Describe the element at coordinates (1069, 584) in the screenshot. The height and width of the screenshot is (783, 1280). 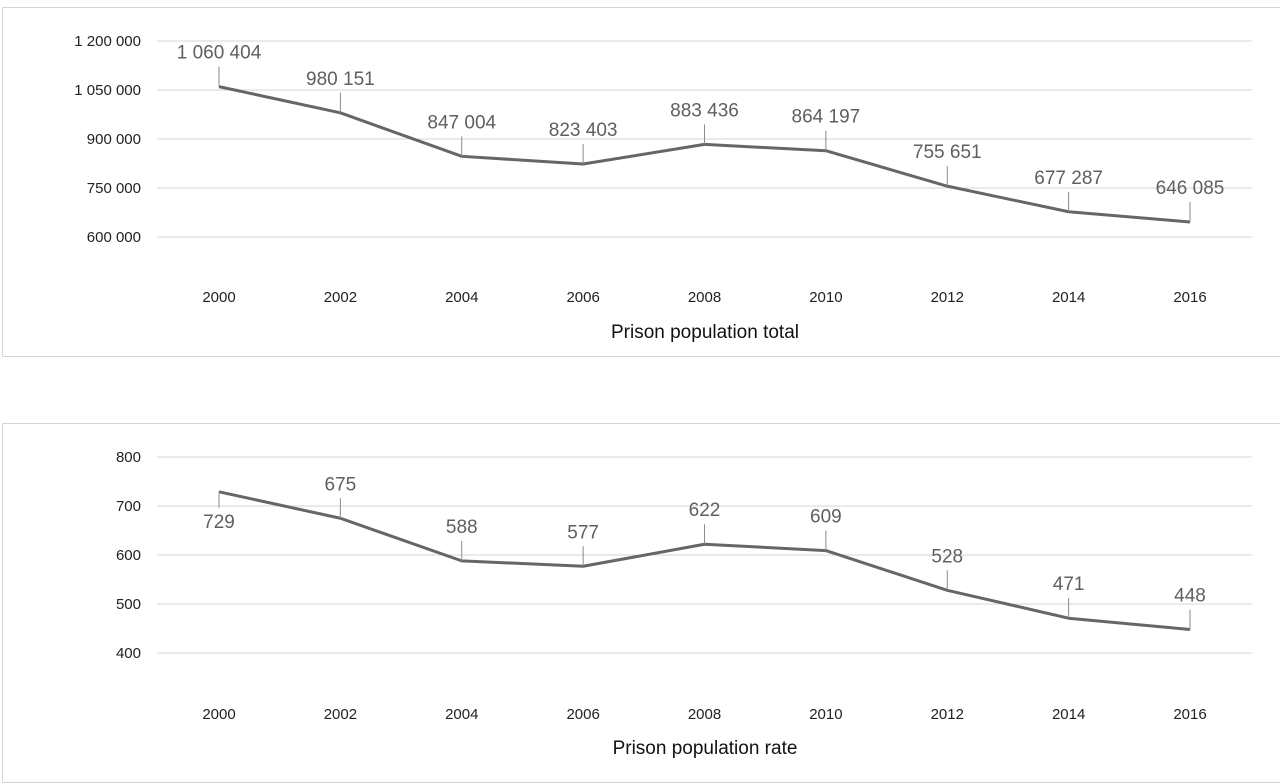
I see `data-label: 471` at that location.